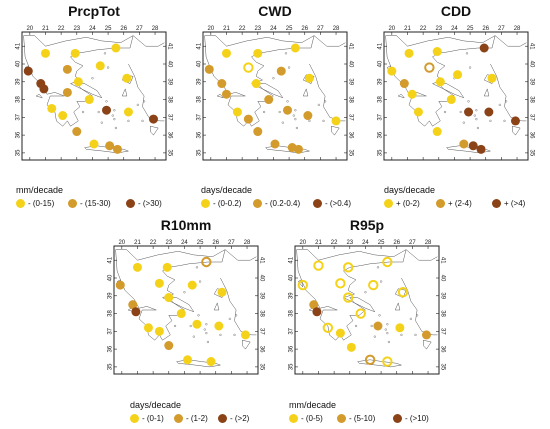 The width and height of the screenshot is (550, 429). I want to click on legend: mm/decade - (0-15) - (15-30) - (>30), so click(98, 200).